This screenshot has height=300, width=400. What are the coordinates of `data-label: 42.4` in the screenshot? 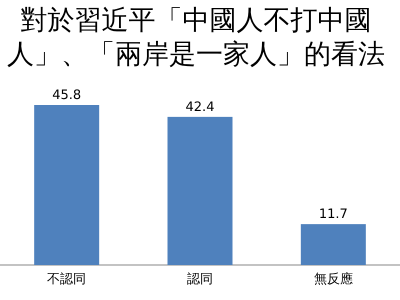 It's located at (200, 107).